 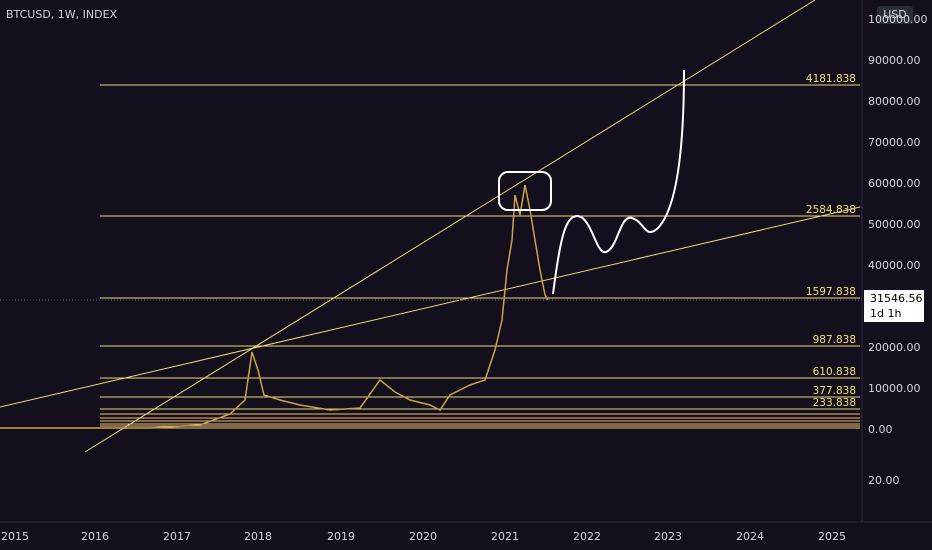 I want to click on price-tick-label: 100000.00, so click(x=898, y=19).